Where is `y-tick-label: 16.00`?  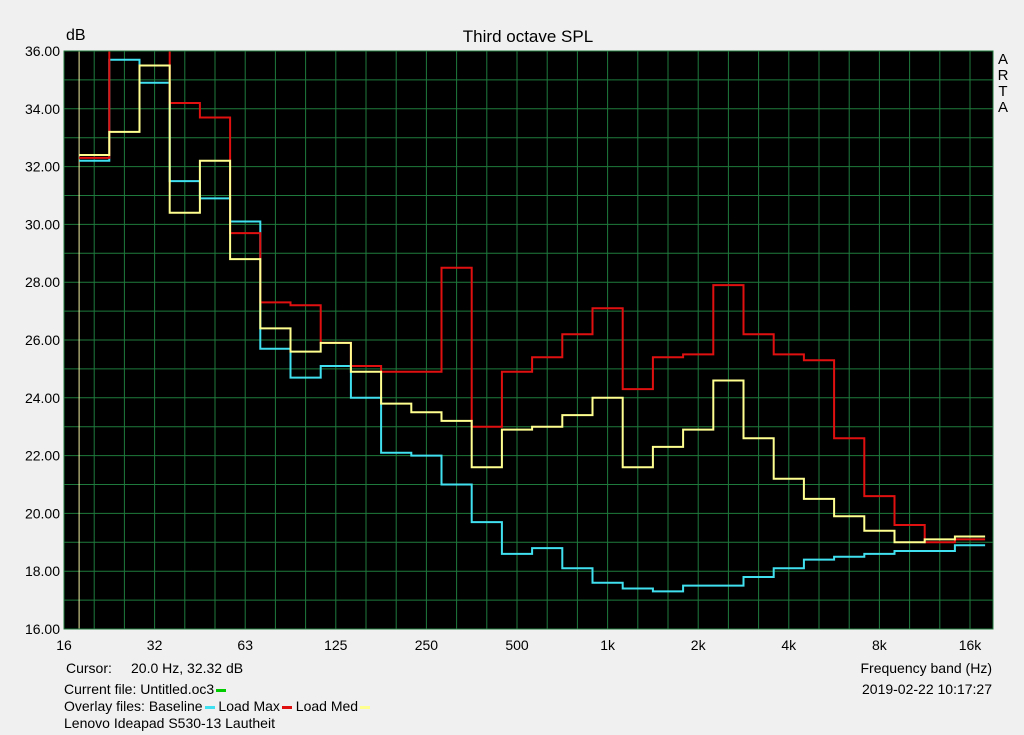 y-tick-label: 16.00 is located at coordinates (42, 629).